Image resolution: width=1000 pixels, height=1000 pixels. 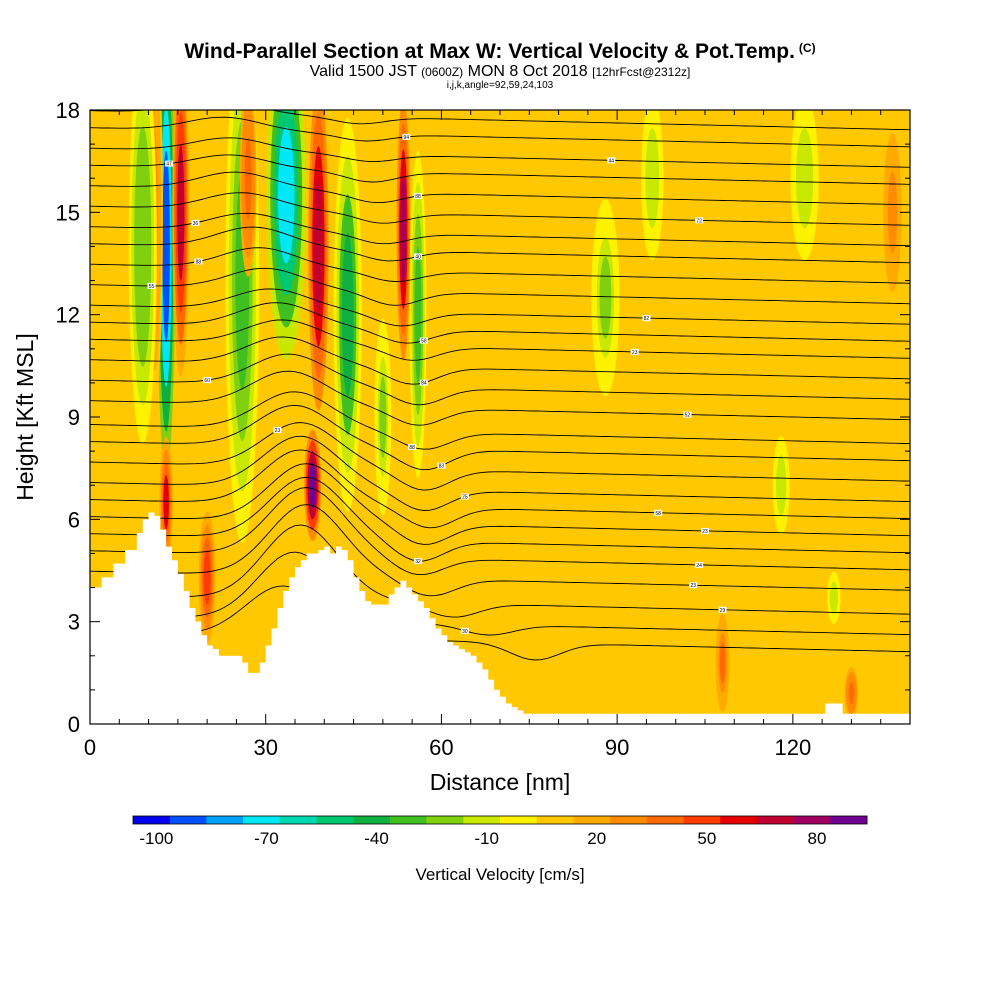 What do you see at coordinates (441, 747) in the screenshot?
I see `x-tick-label: 60` at bounding box center [441, 747].